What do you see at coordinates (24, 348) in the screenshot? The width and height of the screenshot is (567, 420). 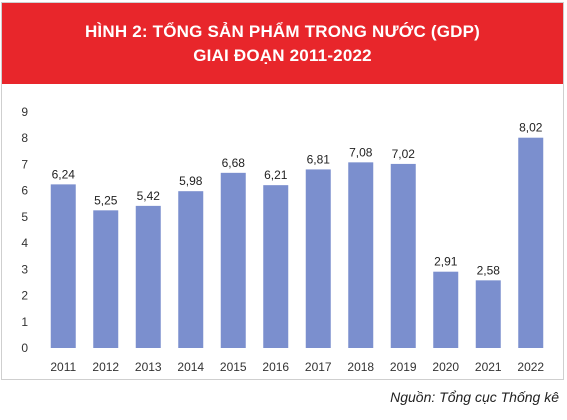 I see `y-tick-label: 0` at bounding box center [24, 348].